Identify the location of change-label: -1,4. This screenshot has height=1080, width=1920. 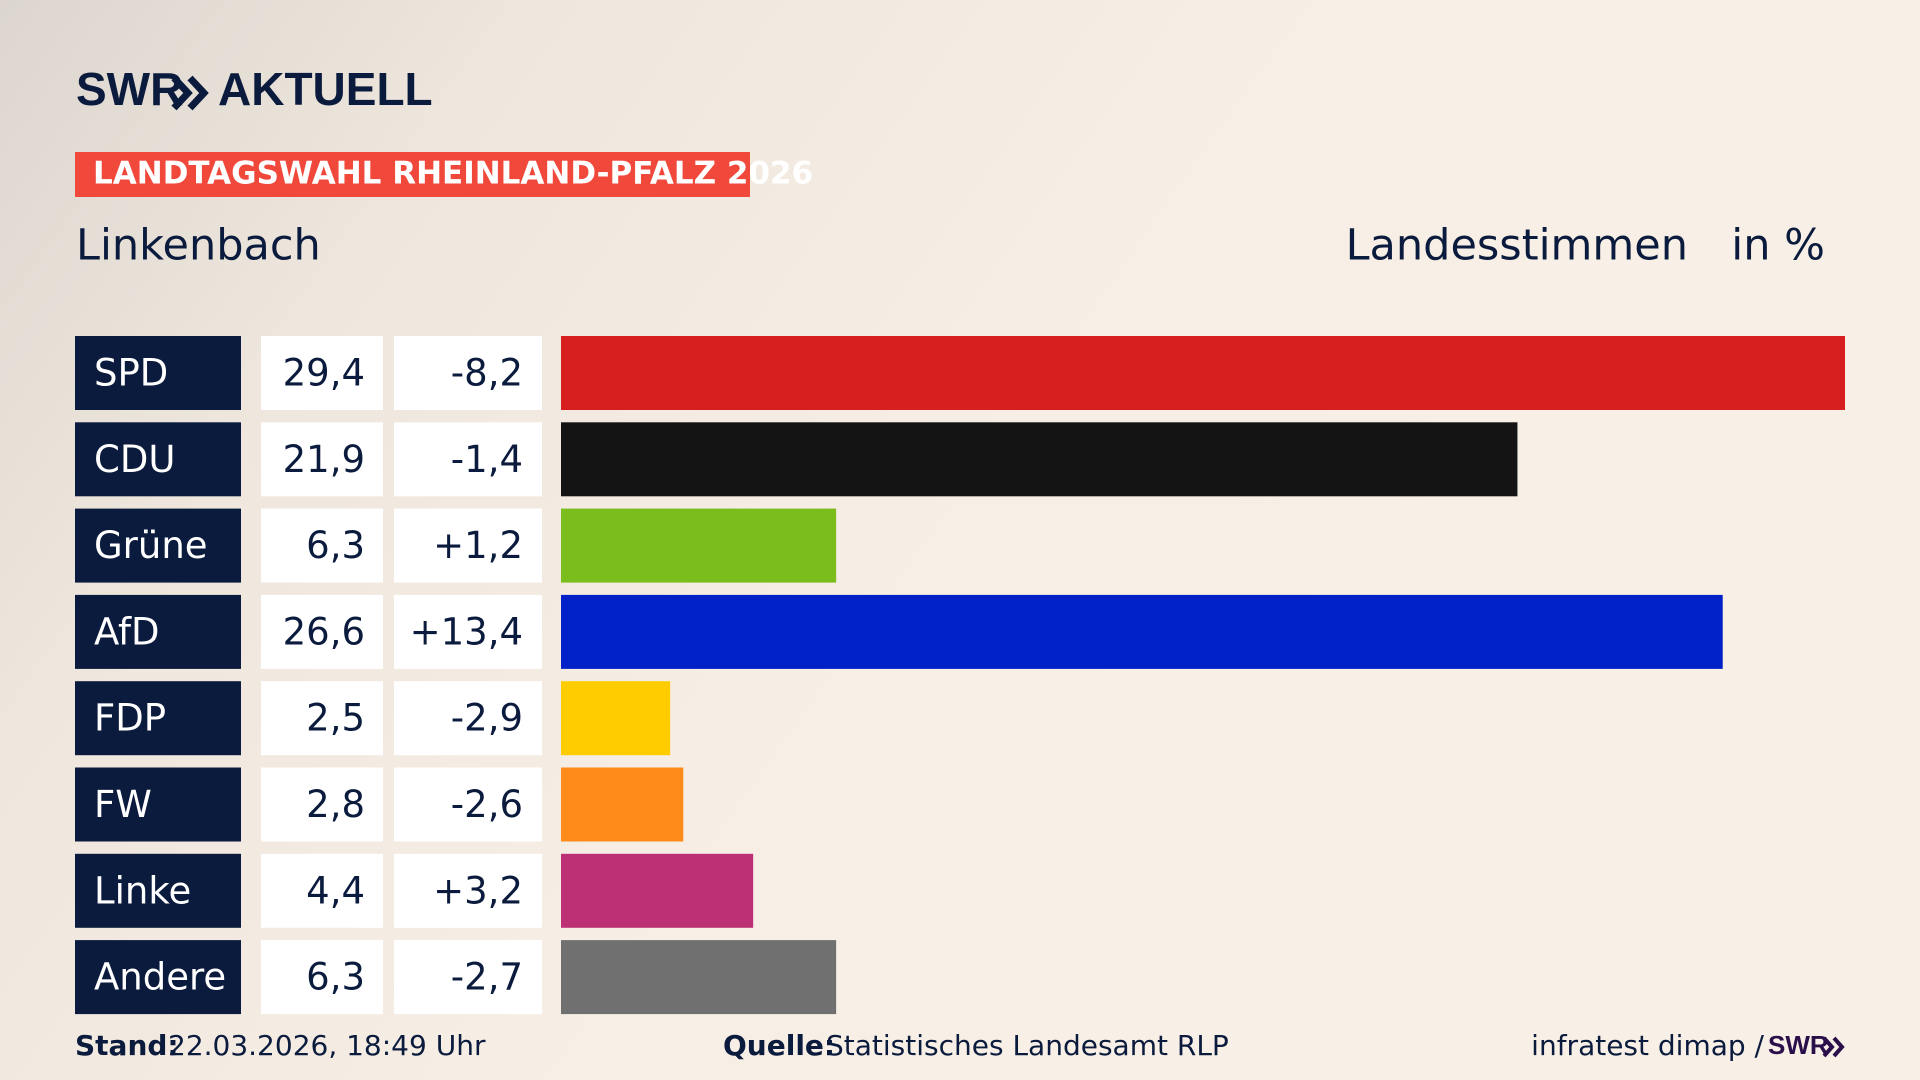
(487, 459).